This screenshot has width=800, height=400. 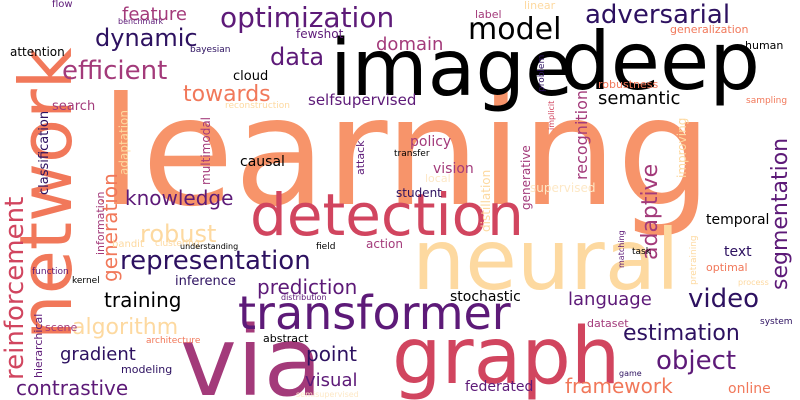 What do you see at coordinates (727, 267) in the screenshot?
I see `word-optimal: optimal` at bounding box center [727, 267].